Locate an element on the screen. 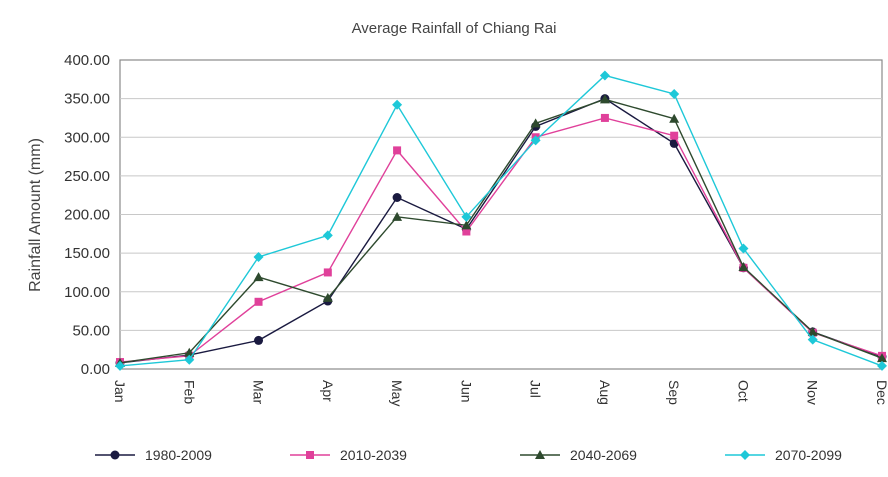 This screenshot has width=888, height=477. legend-label: 2040-2069 is located at coordinates (603, 455).